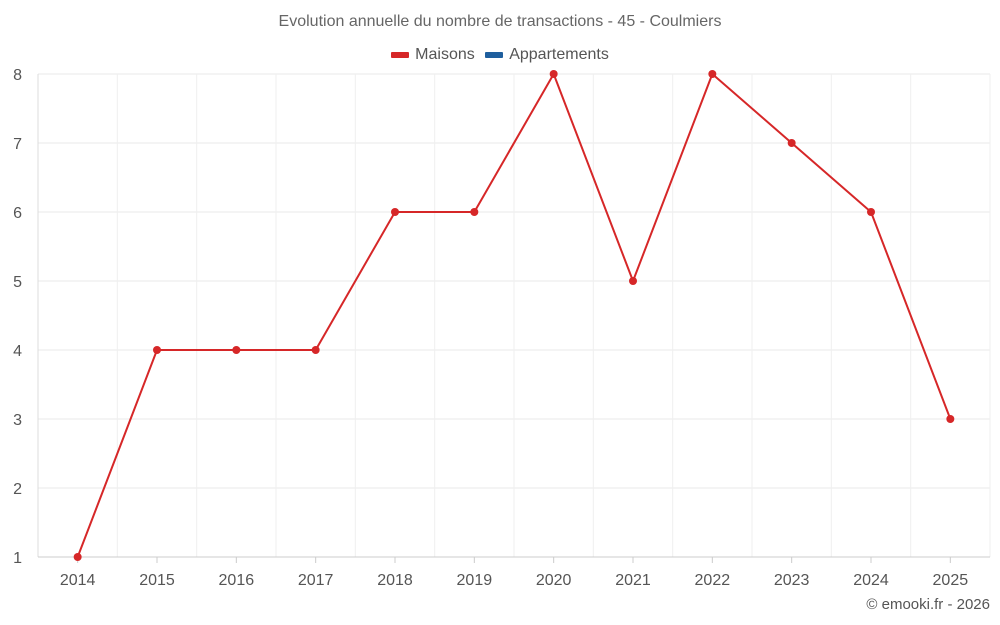 The image size is (1000, 625). I want to click on x-tick-label: 2020, so click(554, 580).